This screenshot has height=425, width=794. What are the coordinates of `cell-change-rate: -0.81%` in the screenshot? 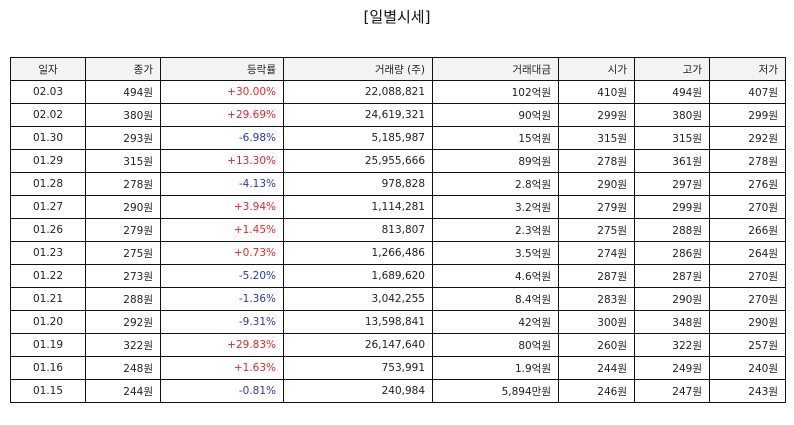 It's located at (222, 391).